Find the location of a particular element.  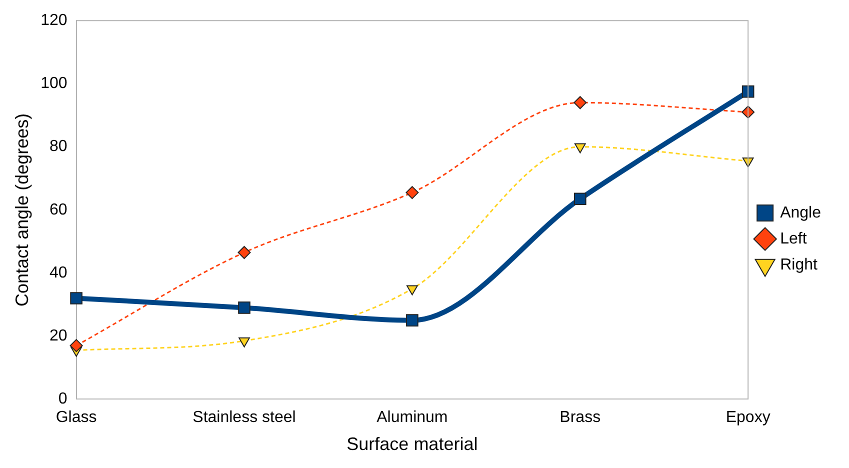

y-tick-label: 120 is located at coordinates (54, 21).